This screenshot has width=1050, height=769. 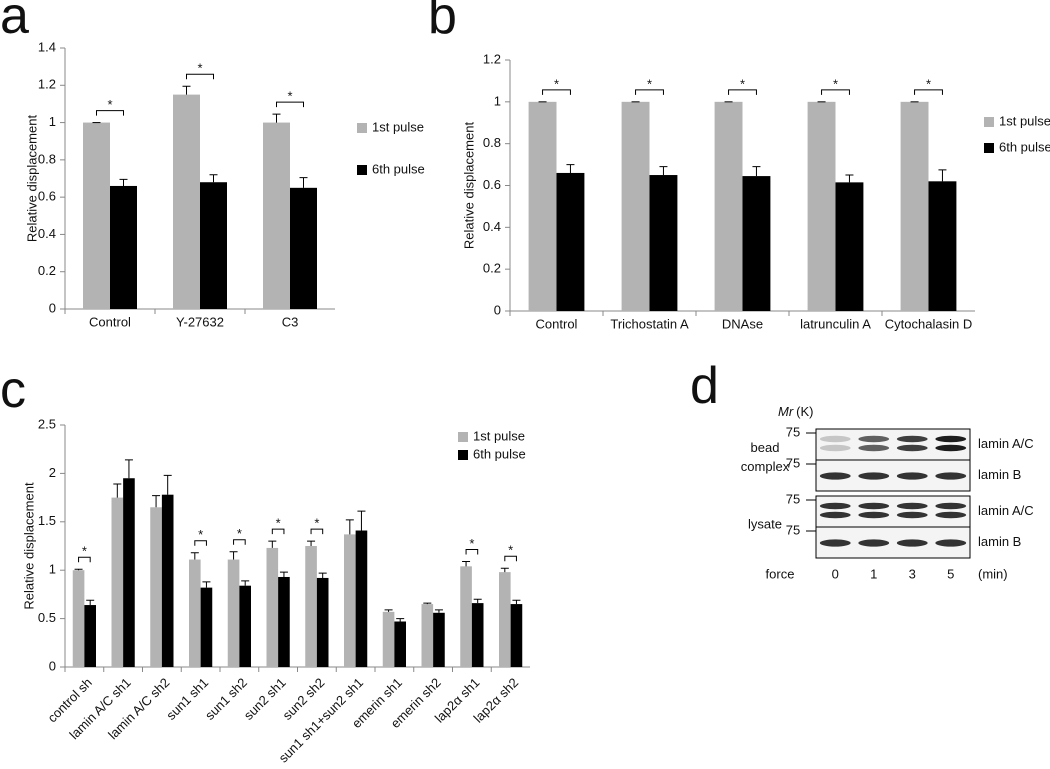 What do you see at coordinates (47, 423) in the screenshot?
I see `y-tick-label: 2.5` at bounding box center [47, 423].